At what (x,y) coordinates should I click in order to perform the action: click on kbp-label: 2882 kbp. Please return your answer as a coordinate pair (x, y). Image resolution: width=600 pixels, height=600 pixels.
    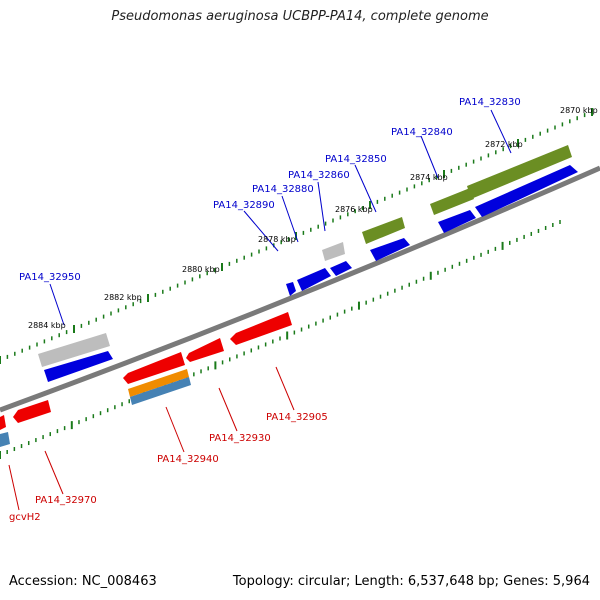
    Looking at the image, I should click on (123, 297).